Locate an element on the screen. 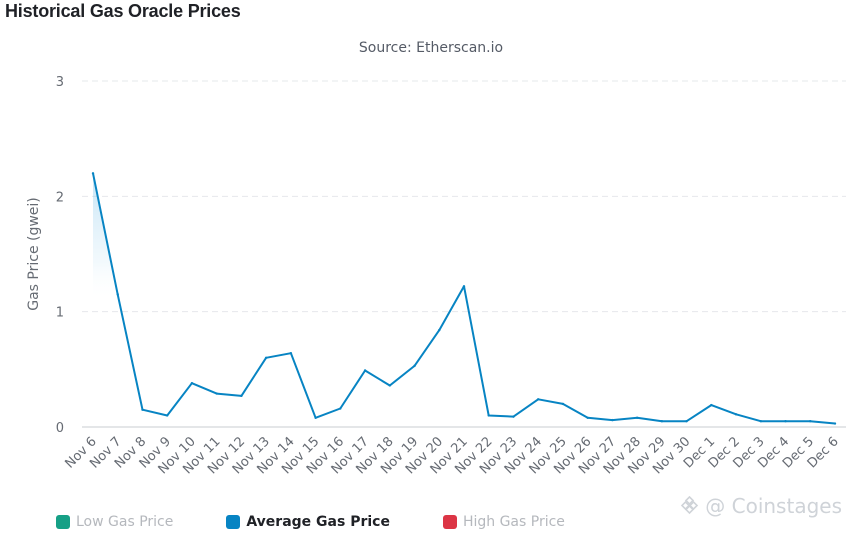 The width and height of the screenshot is (850, 534). watermark: @ Coinstages is located at coordinates (761, 506).